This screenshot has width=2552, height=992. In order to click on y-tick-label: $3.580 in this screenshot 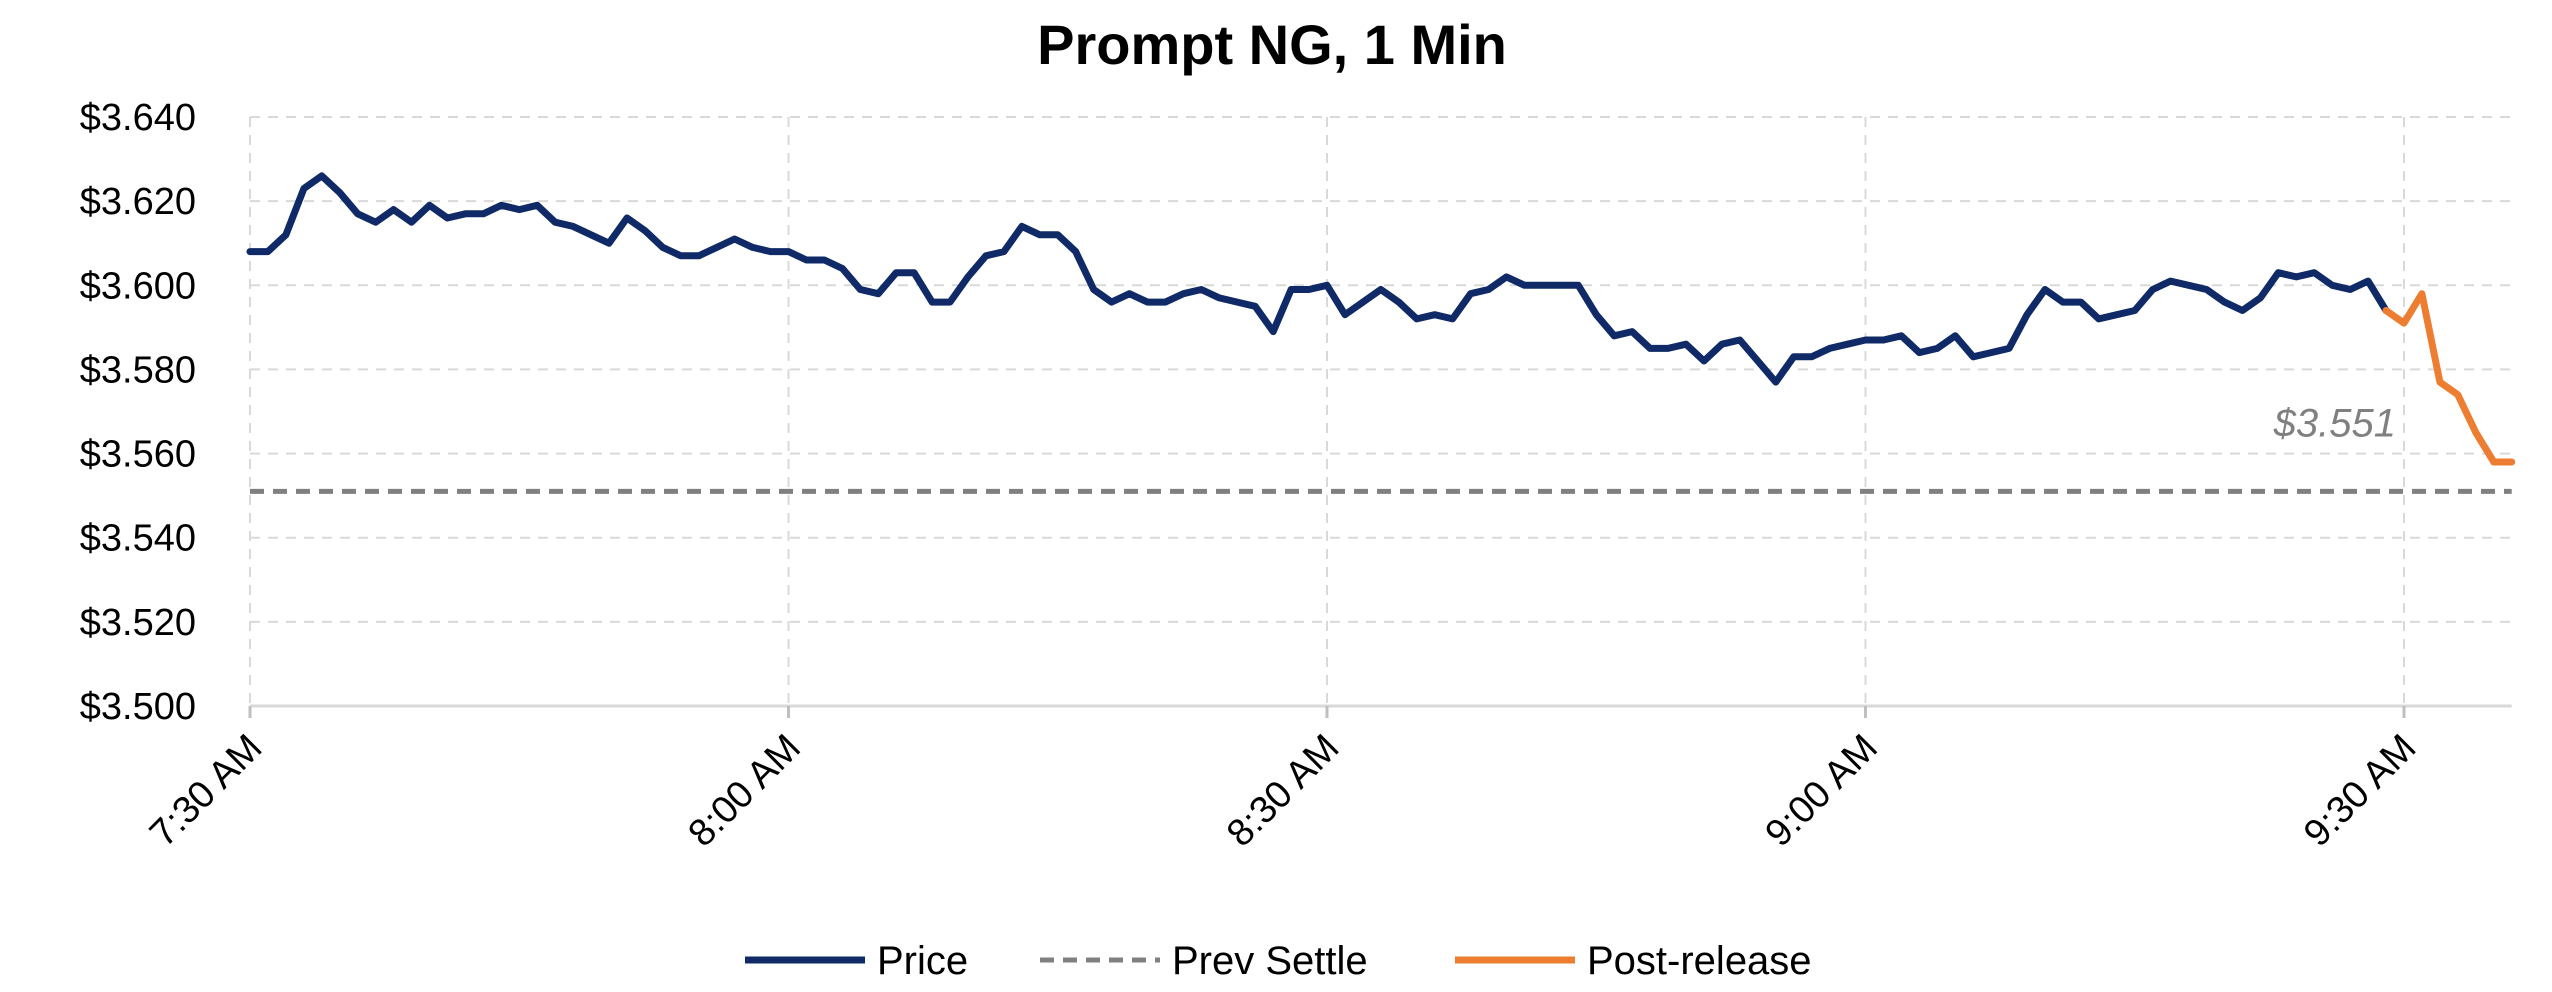, I will do `click(138, 370)`.